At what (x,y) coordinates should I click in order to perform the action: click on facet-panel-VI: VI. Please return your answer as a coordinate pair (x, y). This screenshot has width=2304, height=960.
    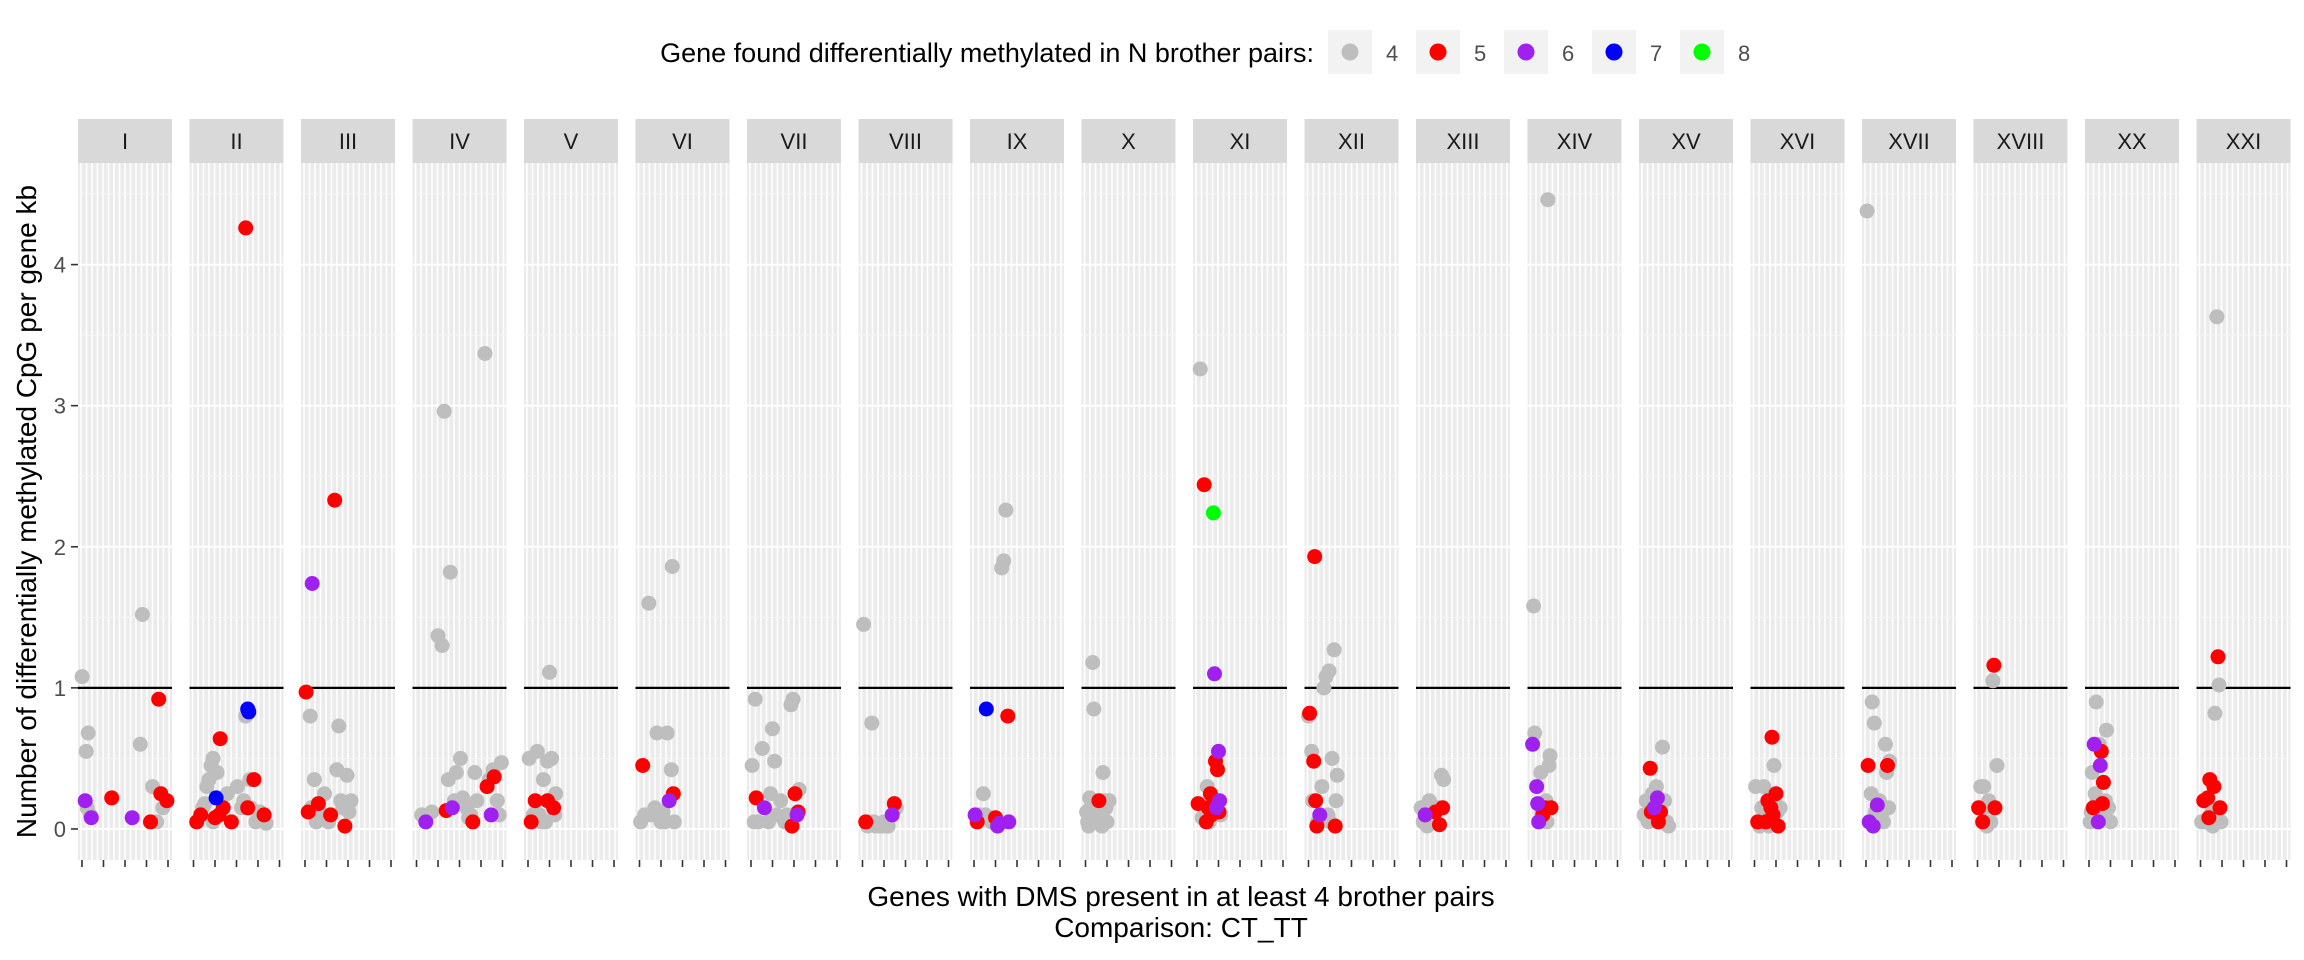
    Looking at the image, I should click on (681, 493).